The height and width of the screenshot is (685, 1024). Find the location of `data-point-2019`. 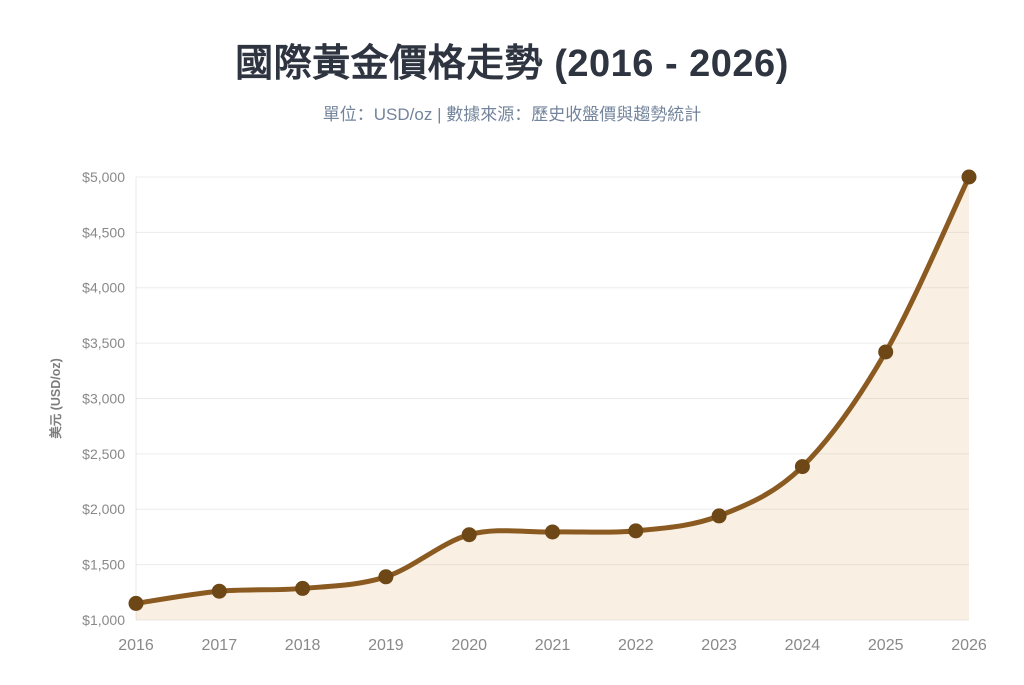

data-point-2019 is located at coordinates (386, 577).